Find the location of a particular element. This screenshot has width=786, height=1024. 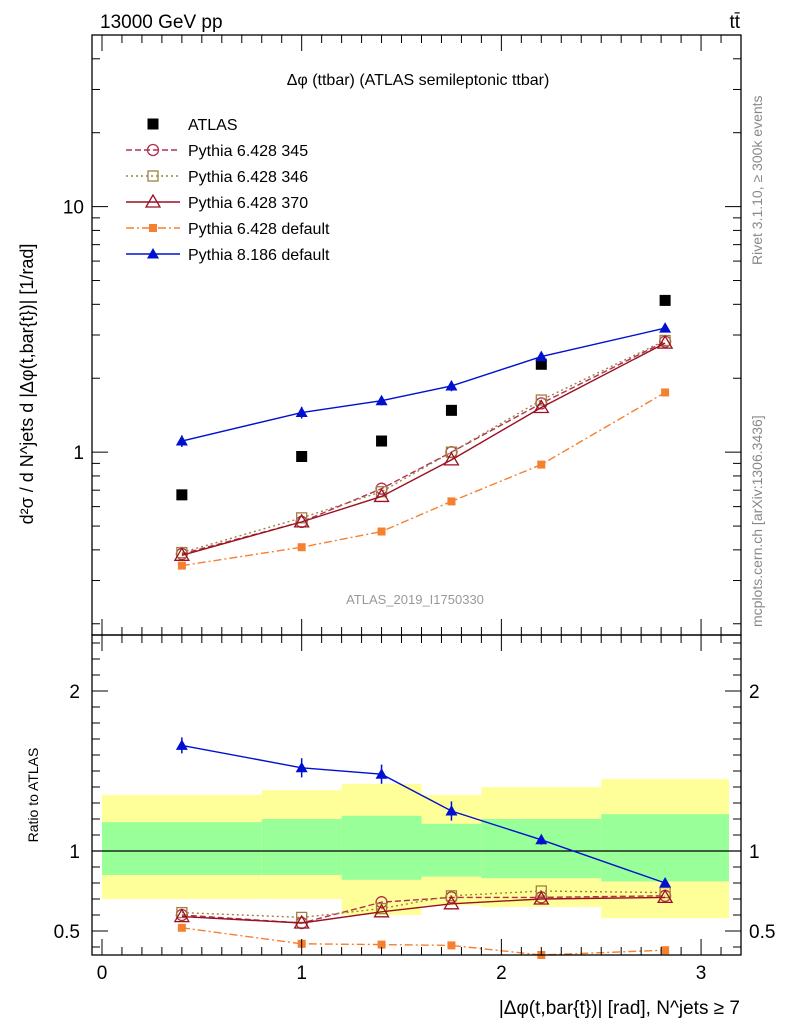

legend-marker-p346 is located at coordinates (153, 176).